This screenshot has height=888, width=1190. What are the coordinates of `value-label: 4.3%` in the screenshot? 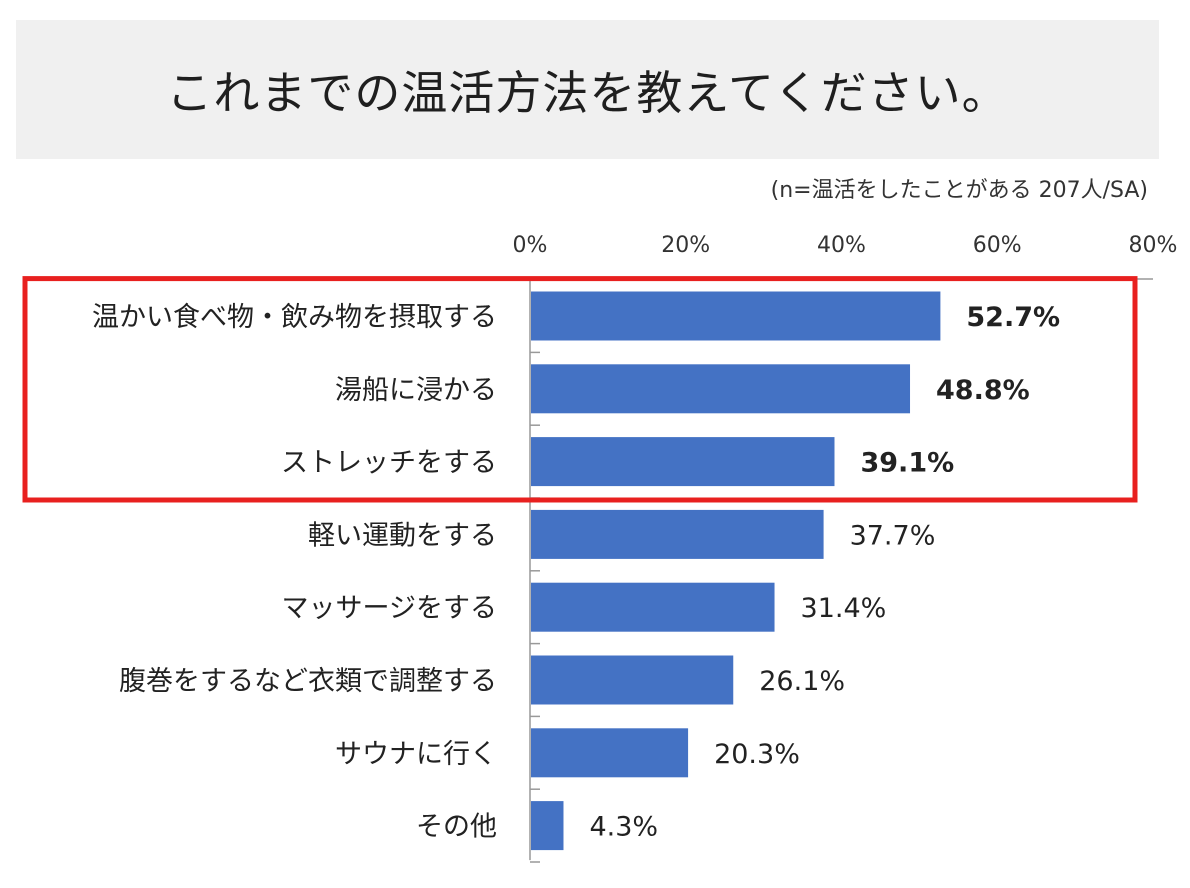 It's located at (623, 827).